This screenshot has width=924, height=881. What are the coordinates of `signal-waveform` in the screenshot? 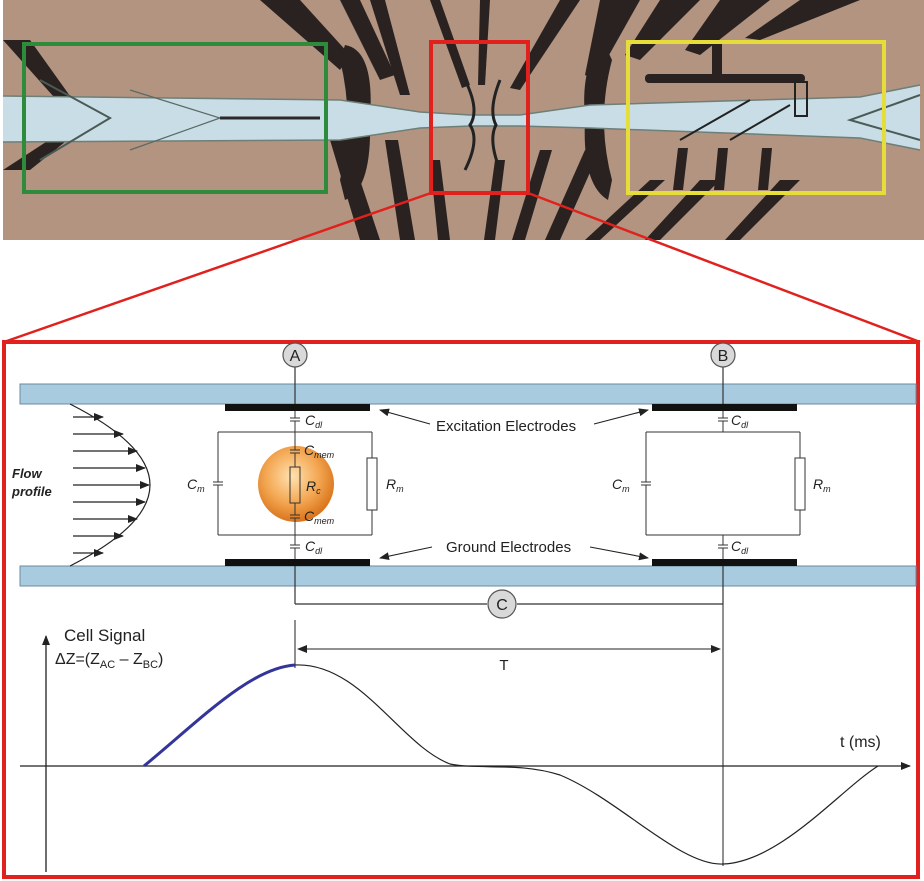 It's located at (586, 764).